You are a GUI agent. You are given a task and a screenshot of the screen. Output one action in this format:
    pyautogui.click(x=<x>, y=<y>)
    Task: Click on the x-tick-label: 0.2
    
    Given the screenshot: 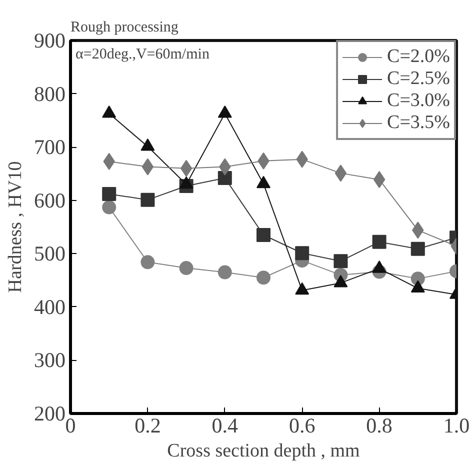 What is the action you would take?
    pyautogui.click(x=147, y=426)
    